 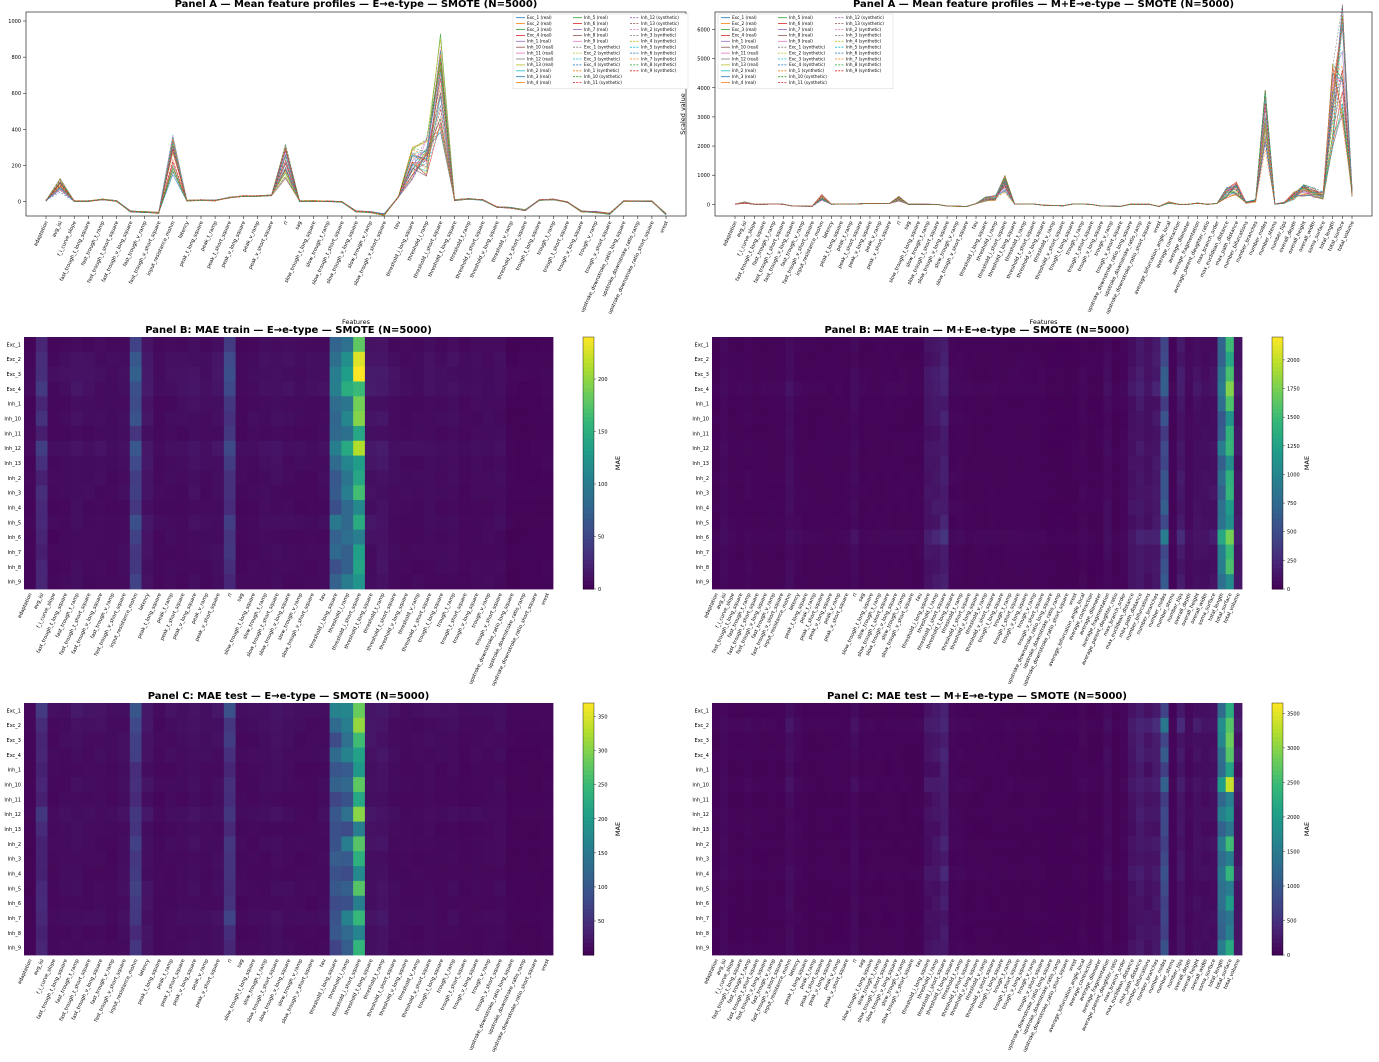 What do you see at coordinates (15, 553) in the screenshot?
I see `row-label: Inh_7` at bounding box center [15, 553].